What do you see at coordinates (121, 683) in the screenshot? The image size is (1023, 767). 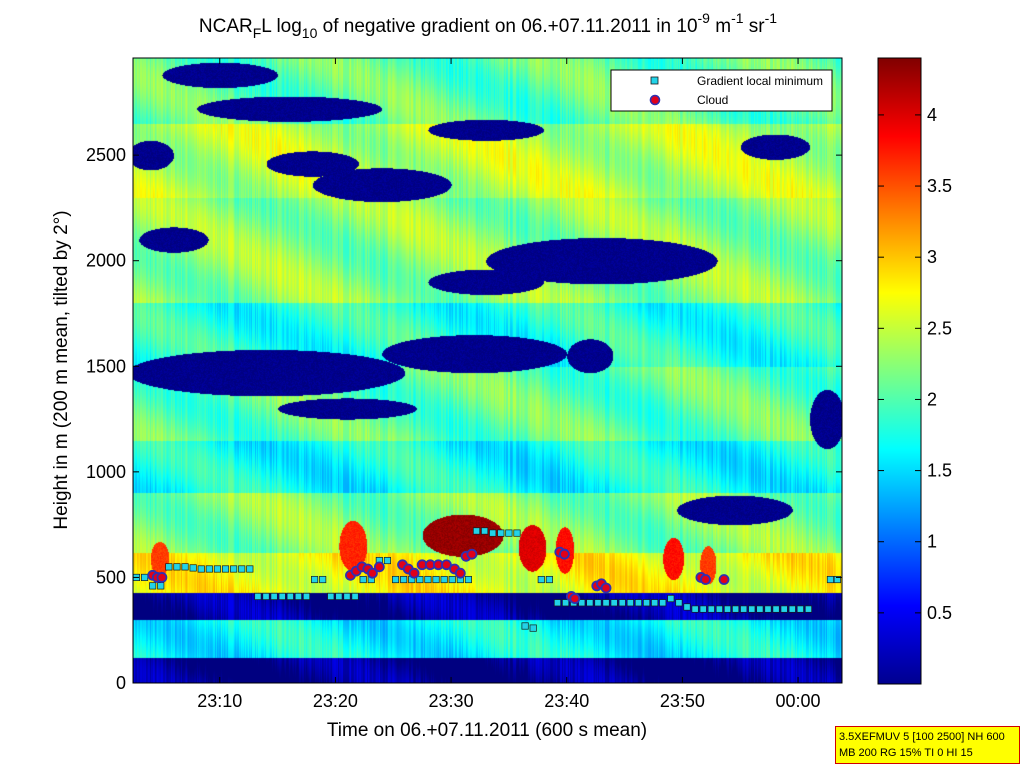 I see `y-tick-label: 0` at bounding box center [121, 683].